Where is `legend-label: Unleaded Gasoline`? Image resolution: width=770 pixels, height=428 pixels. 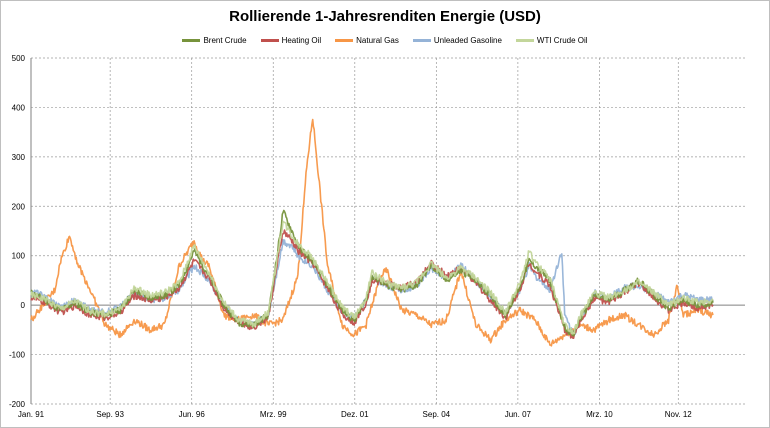 legend-label: Unleaded Gasoline is located at coordinates (467, 40).